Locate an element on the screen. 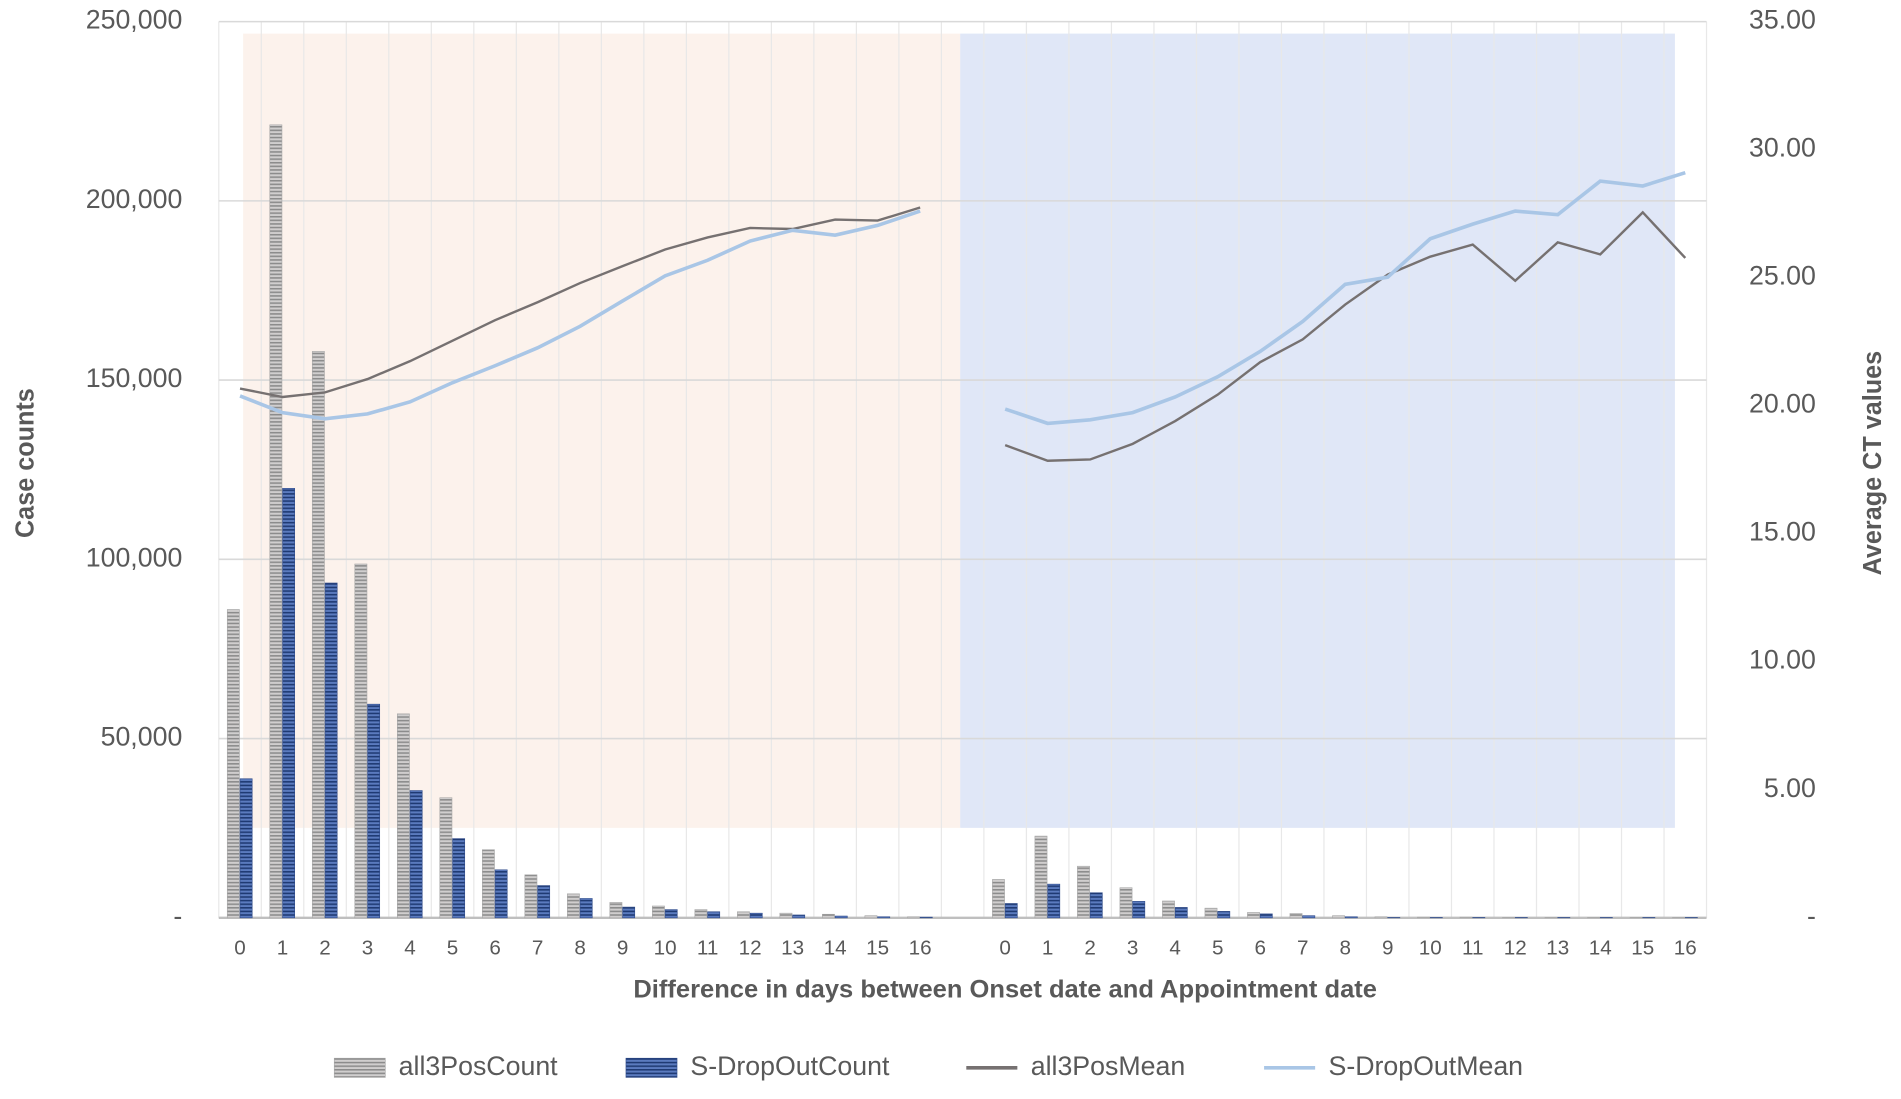 The image size is (1901, 1099). x-tick-label: 2 is located at coordinates (324, 948).